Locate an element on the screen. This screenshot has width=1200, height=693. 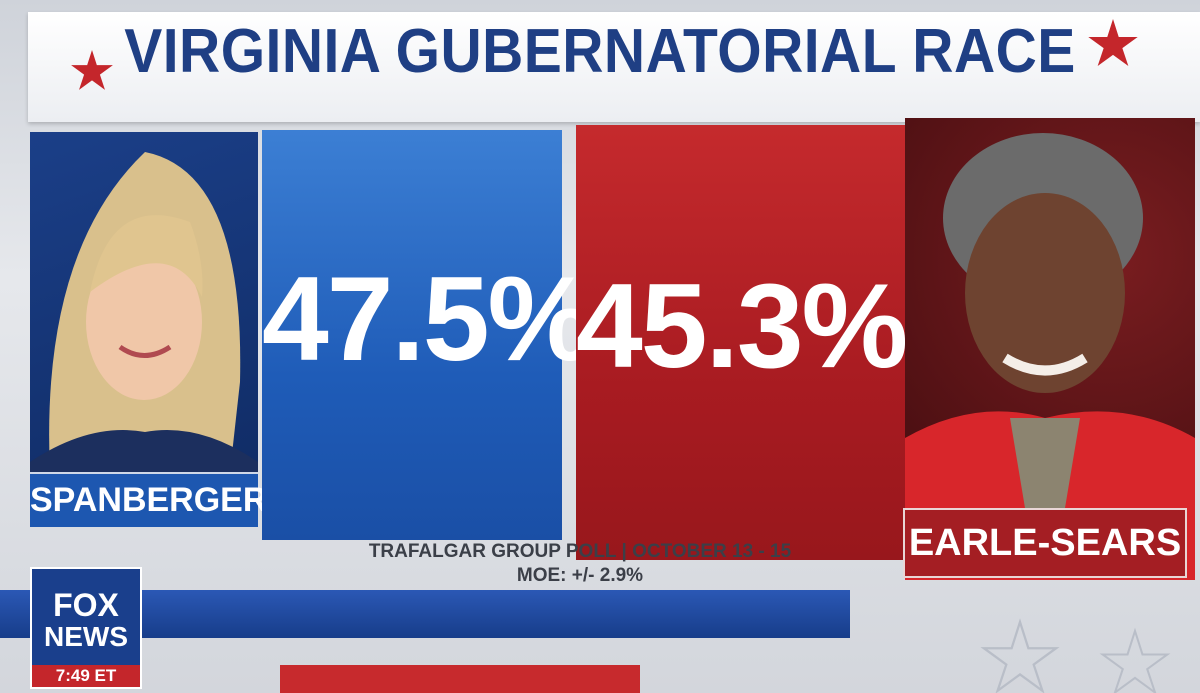
logo-text: NEWS is located at coordinates (86, 636).